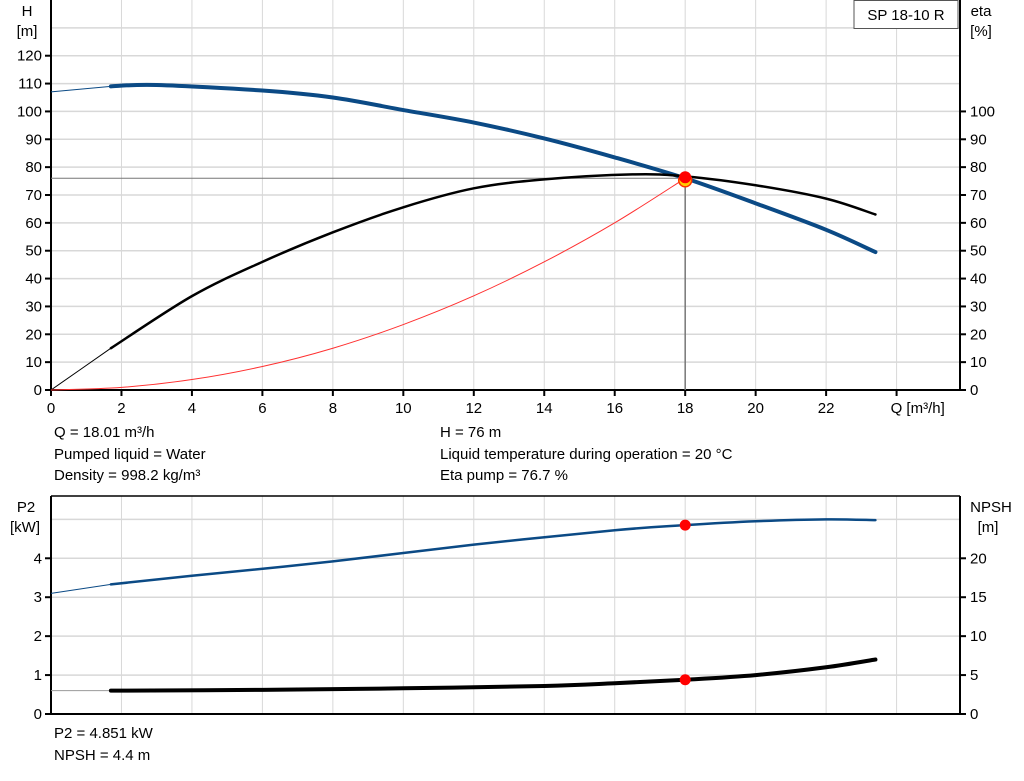 This screenshot has width=1024, height=781. I want to click on head-chart-y2tick-label: 80, so click(978, 167).